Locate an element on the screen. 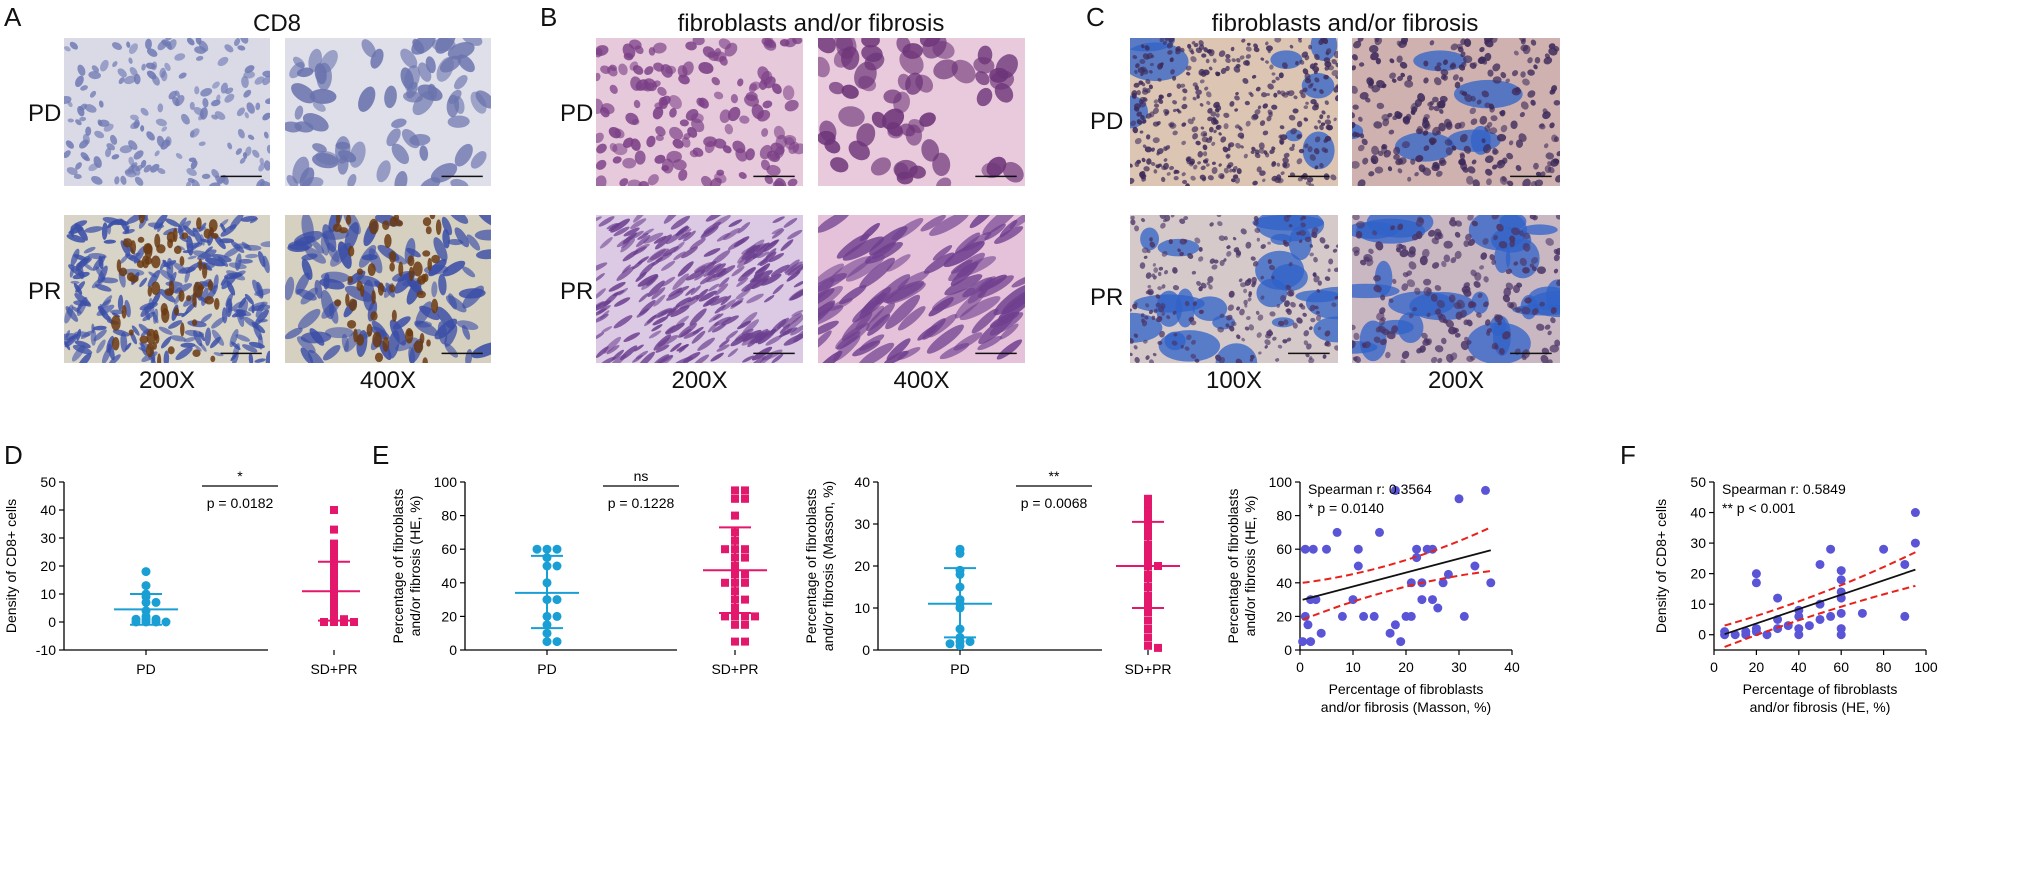  x-tick-label: 10 is located at coordinates (1353, 667).